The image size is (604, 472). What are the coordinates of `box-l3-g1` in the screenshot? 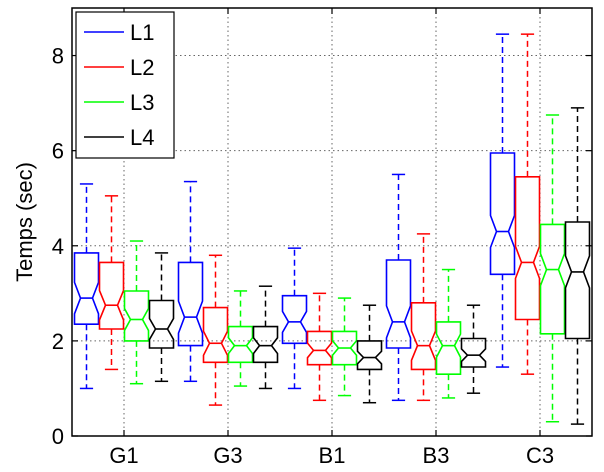 It's located at (136, 312).